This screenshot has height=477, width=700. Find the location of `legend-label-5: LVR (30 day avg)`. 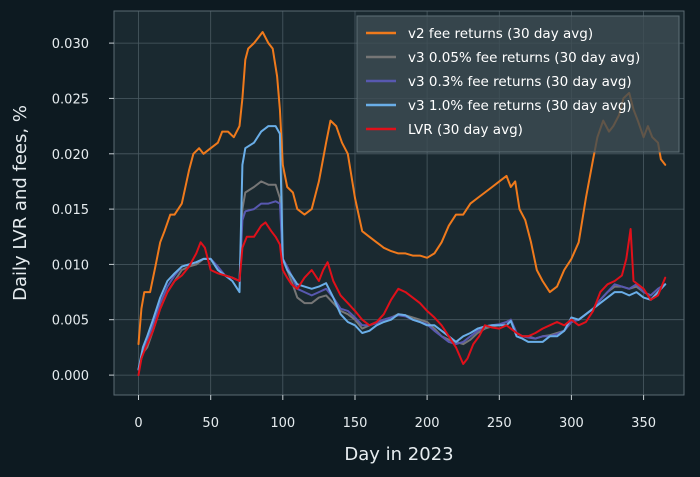

legend-label-5: LVR (30 day avg) is located at coordinates (465, 130).